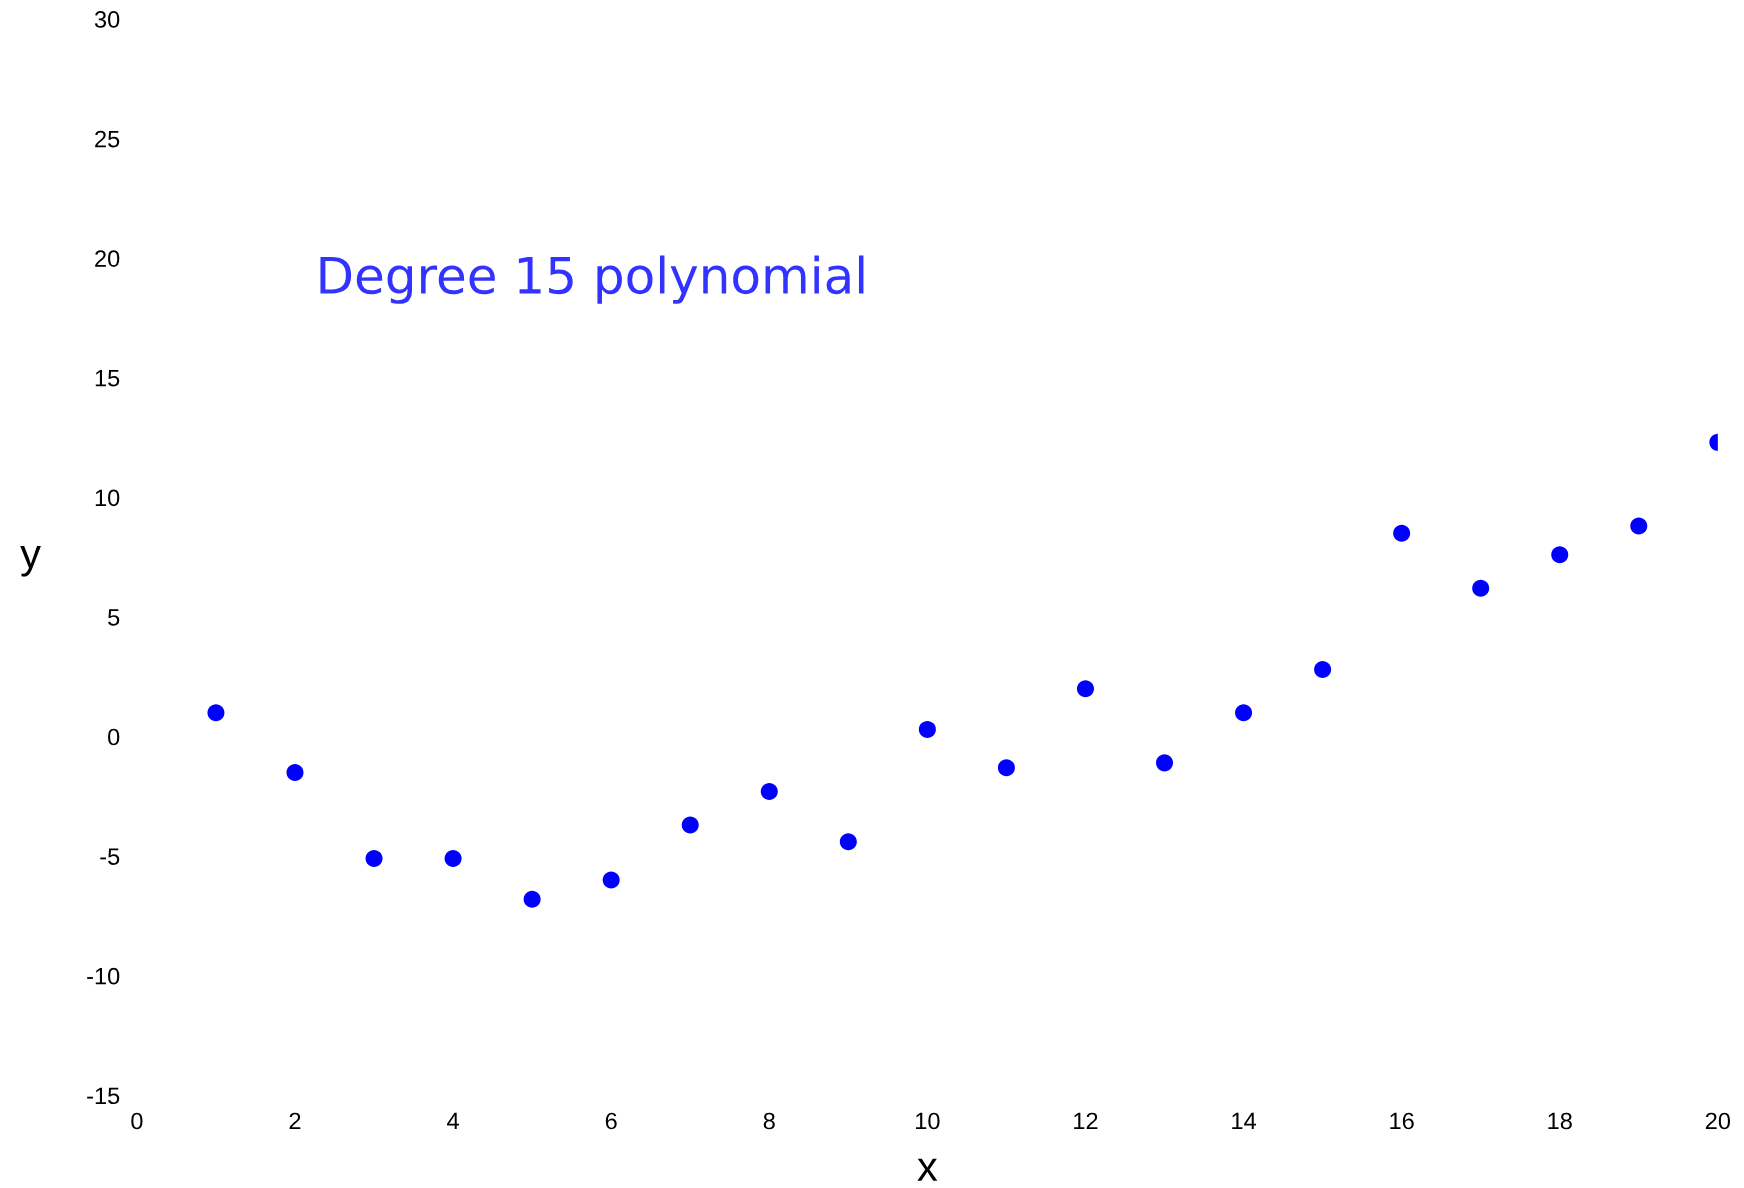 The height and width of the screenshot is (1188, 1744). I want to click on annotation: Degree 15 polynomial, so click(592, 279).